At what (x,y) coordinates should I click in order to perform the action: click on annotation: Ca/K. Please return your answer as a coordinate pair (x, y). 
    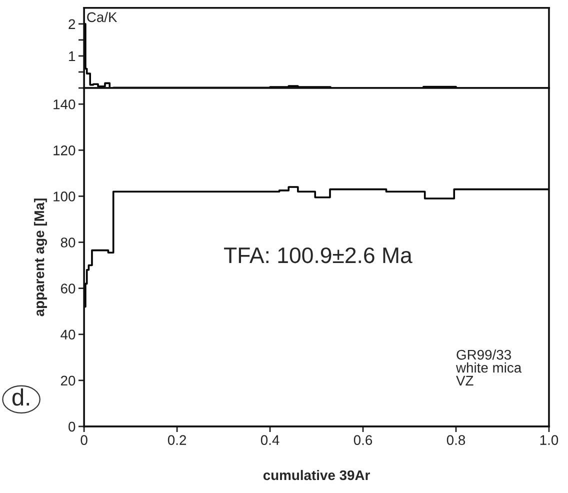
    Looking at the image, I should click on (102, 17).